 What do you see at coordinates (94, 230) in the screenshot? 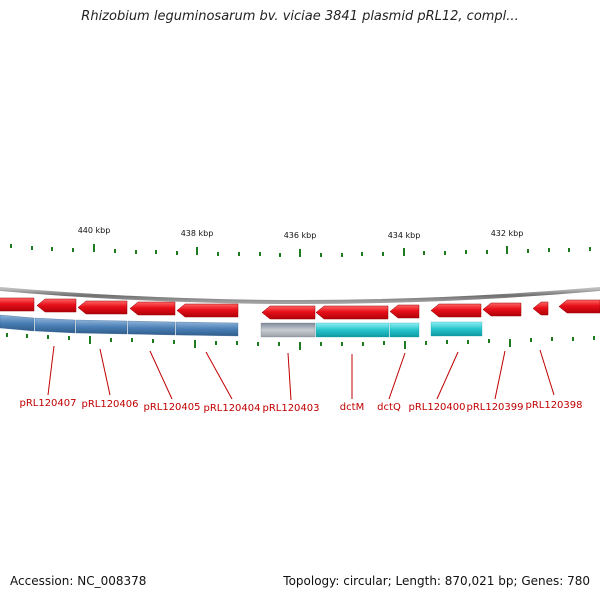
I see `kbp-label: 440 kbp` at bounding box center [94, 230].